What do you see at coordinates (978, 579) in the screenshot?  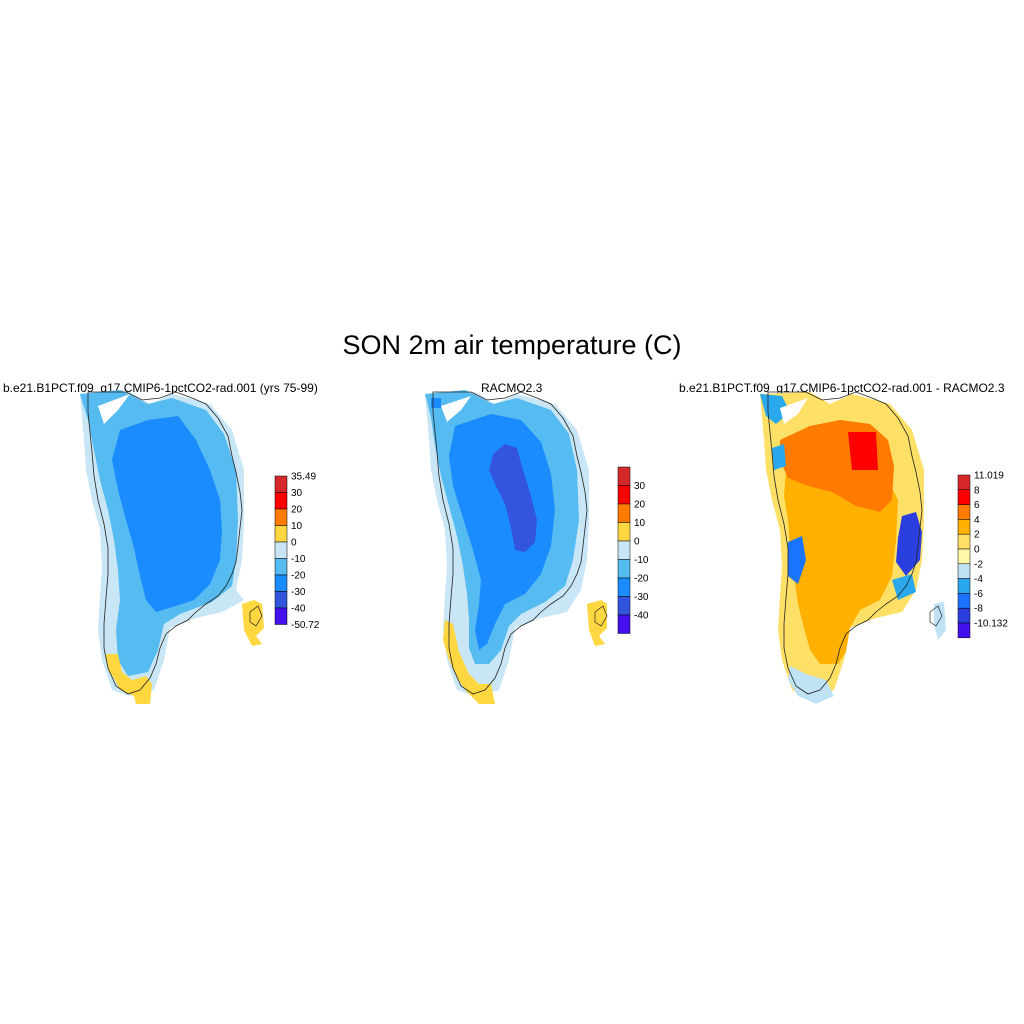 I see `colorbar-label: -4` at bounding box center [978, 579].